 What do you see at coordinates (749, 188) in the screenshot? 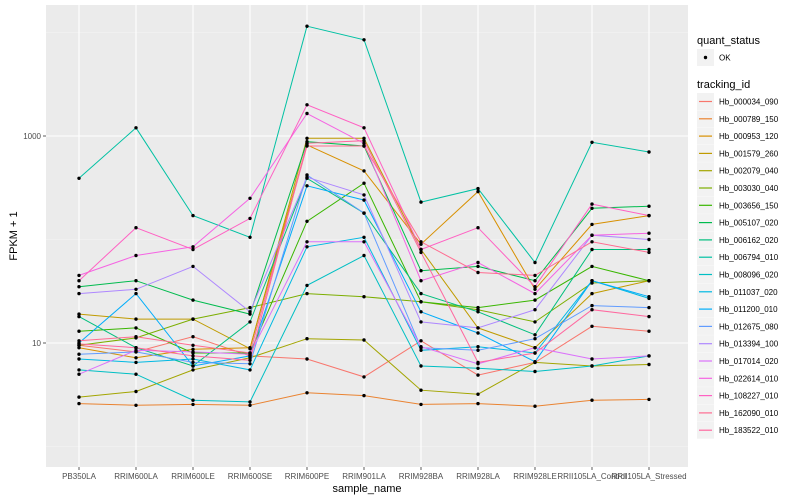
I see `legend-label: Hb_003030_040` at bounding box center [749, 188].